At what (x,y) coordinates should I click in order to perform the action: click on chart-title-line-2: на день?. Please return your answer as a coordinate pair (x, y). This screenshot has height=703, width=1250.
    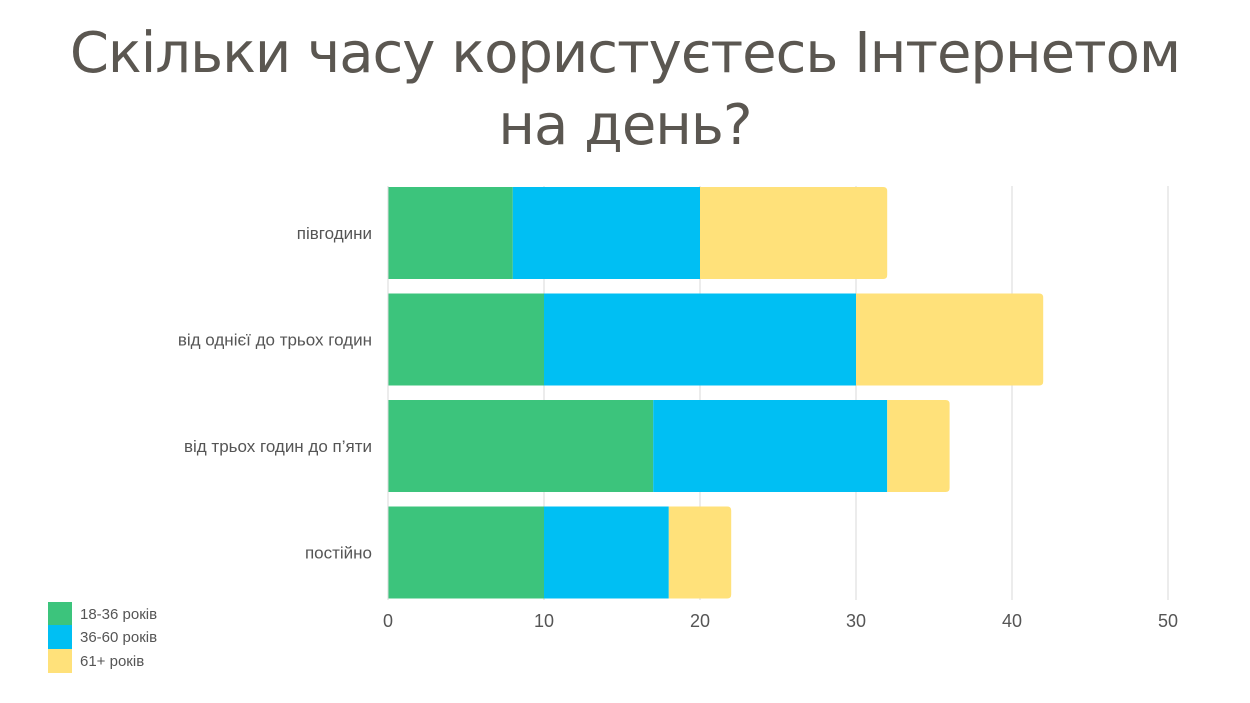
    Looking at the image, I should click on (625, 125).